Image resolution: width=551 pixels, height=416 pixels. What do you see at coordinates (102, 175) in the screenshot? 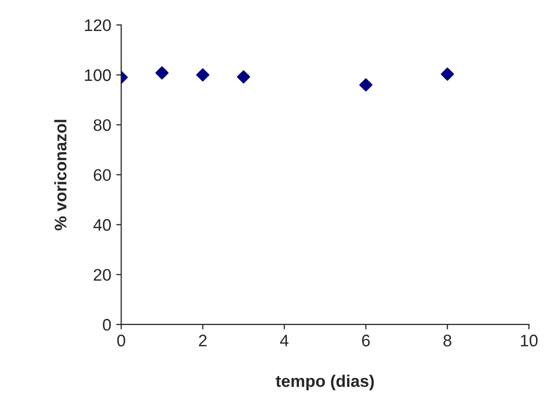
I see `y-tick-label: 60` at bounding box center [102, 175].